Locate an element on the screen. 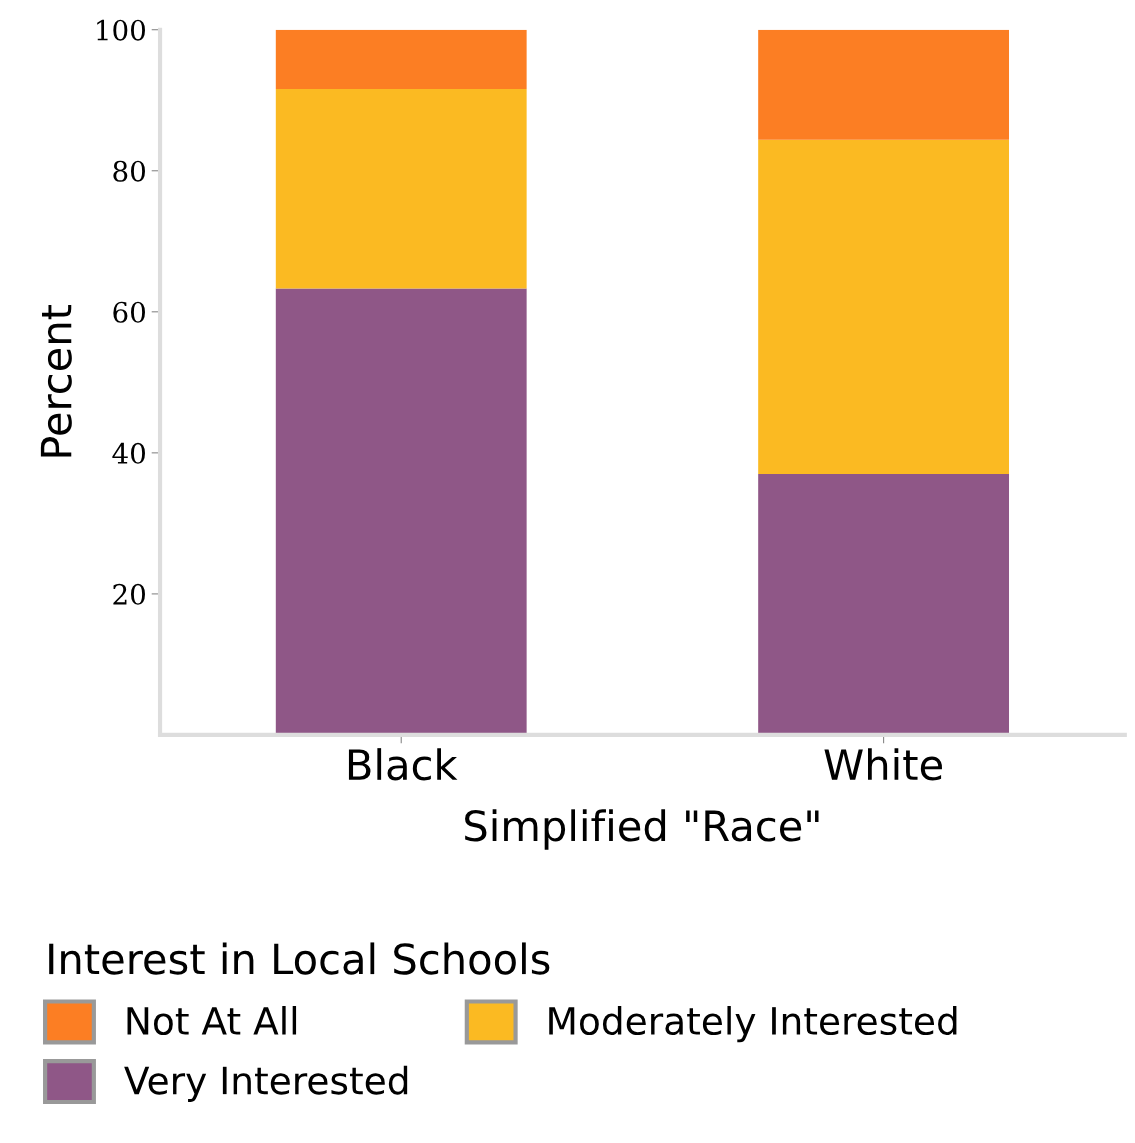  x-tick-label: Black is located at coordinates (403, 764).